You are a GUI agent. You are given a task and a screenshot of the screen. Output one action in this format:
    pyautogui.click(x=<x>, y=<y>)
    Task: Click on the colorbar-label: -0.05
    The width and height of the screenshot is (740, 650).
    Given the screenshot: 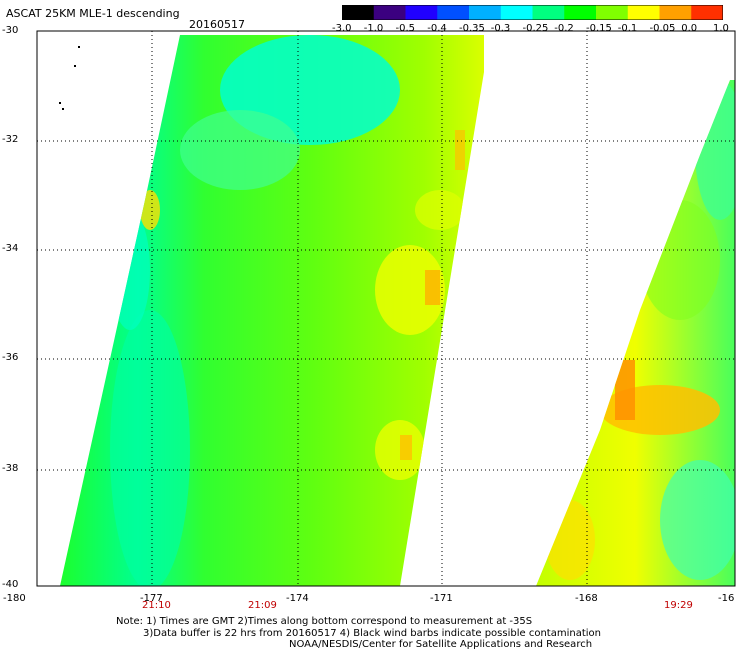 What is the action you would take?
    pyautogui.click(x=662, y=28)
    